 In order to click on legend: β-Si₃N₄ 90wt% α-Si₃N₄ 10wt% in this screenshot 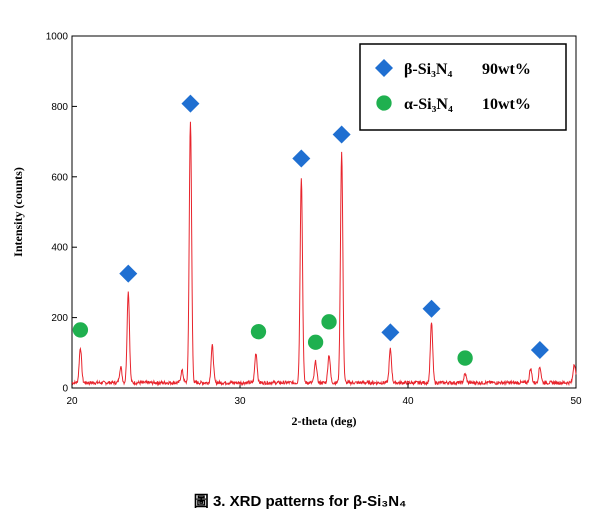, I will do `click(463, 87)`.